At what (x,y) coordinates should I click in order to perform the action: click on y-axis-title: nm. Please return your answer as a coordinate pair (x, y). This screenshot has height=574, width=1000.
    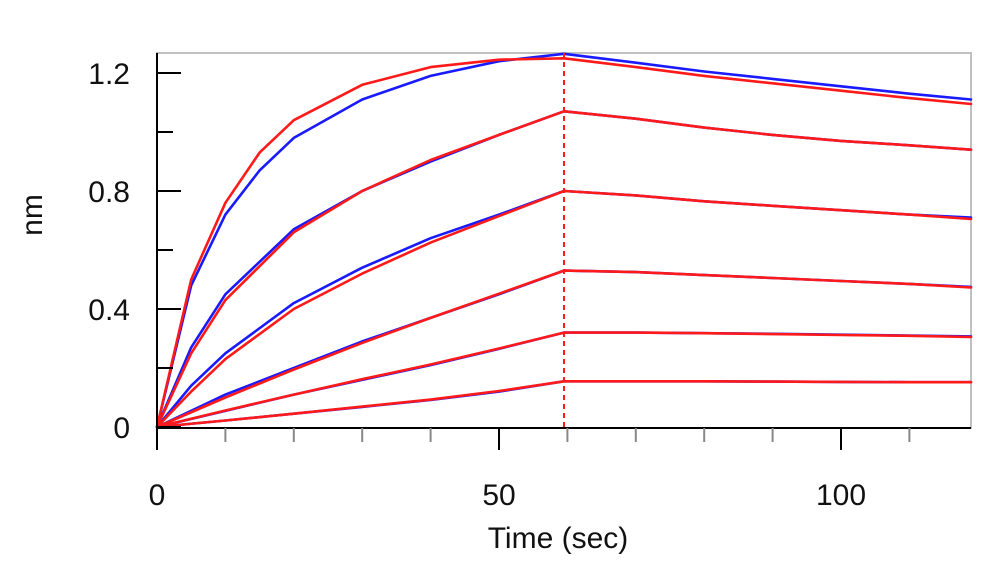
    Looking at the image, I should click on (32, 215).